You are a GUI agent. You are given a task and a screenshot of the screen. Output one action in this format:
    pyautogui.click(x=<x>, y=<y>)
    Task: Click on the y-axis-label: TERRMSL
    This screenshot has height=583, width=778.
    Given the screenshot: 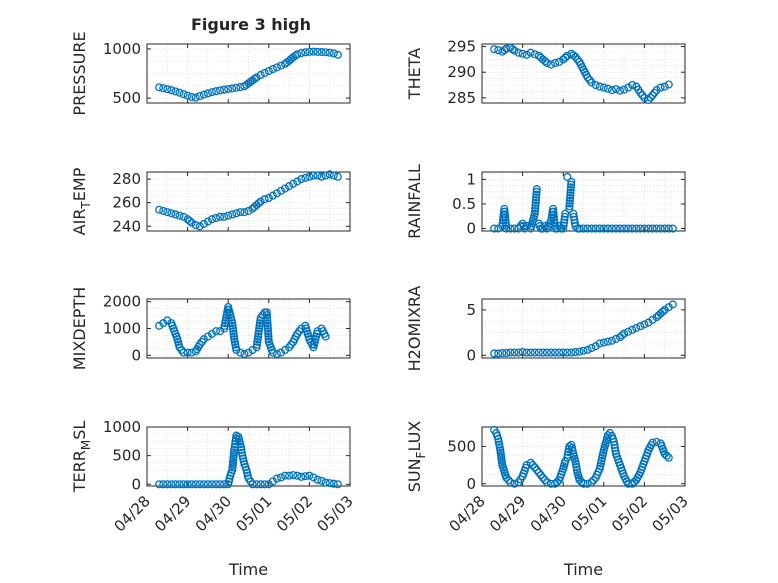 What is the action you would take?
    pyautogui.click(x=81, y=457)
    